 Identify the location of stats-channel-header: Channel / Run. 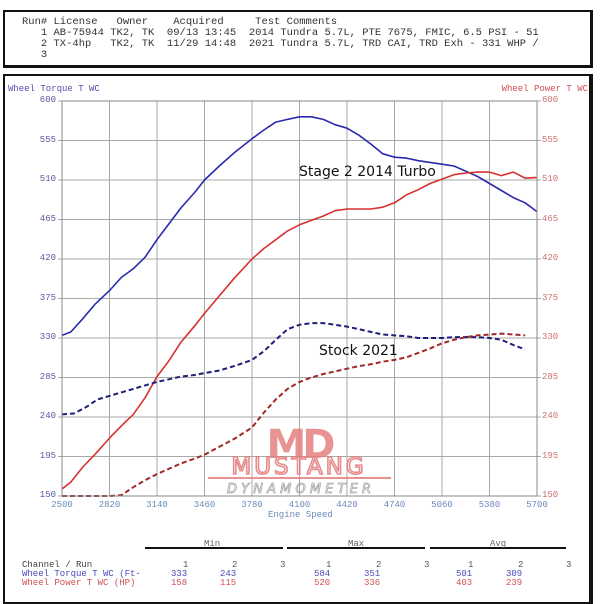
(57, 565).